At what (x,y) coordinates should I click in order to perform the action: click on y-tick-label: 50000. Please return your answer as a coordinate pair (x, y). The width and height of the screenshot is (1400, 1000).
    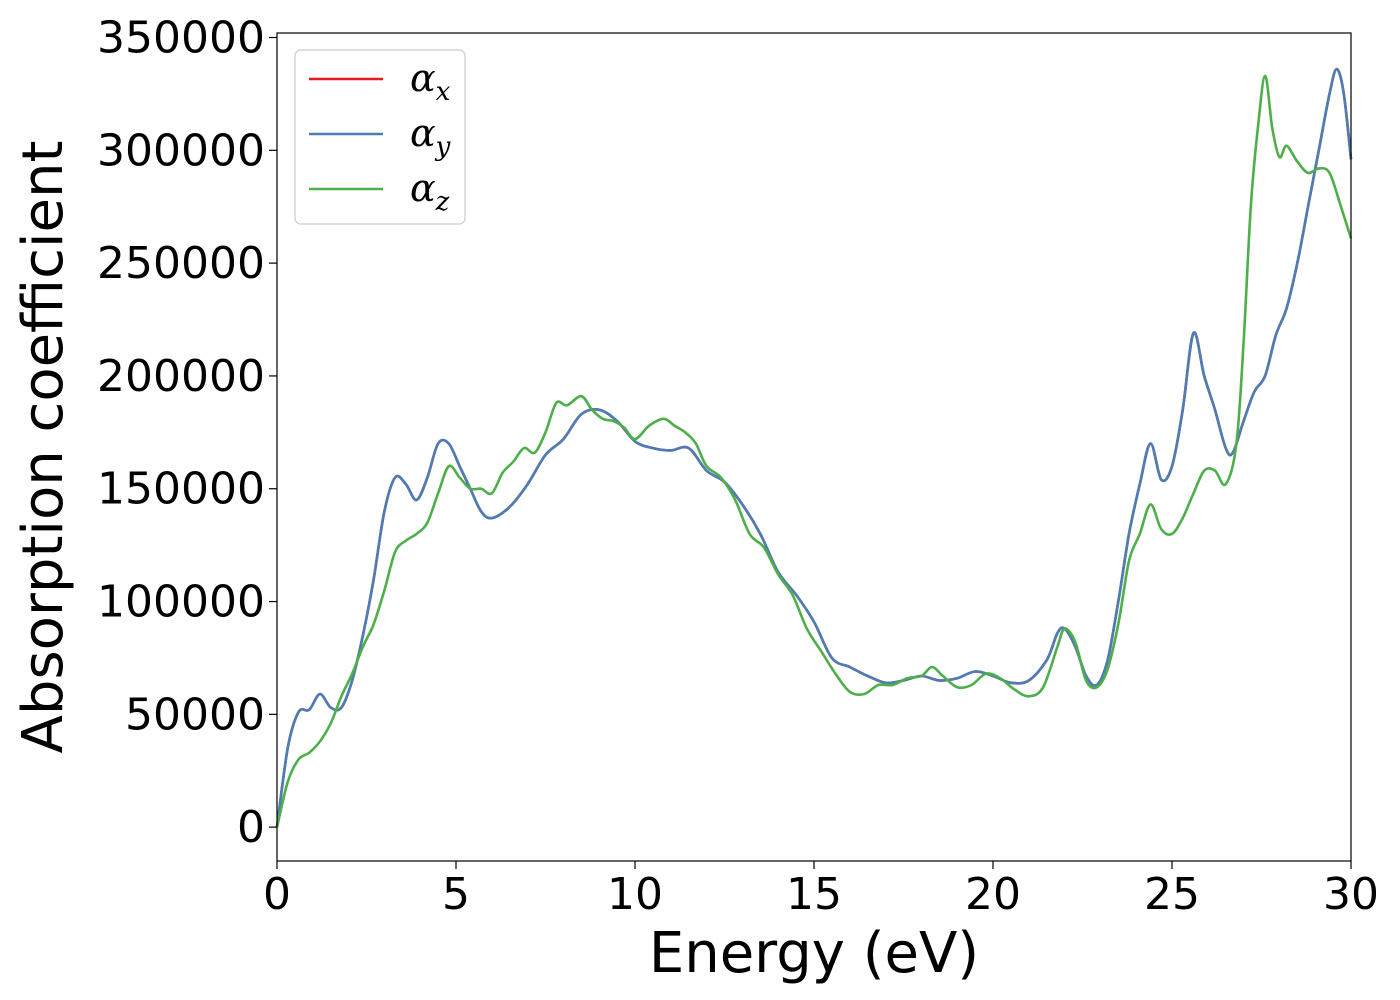
    Looking at the image, I should click on (195, 714).